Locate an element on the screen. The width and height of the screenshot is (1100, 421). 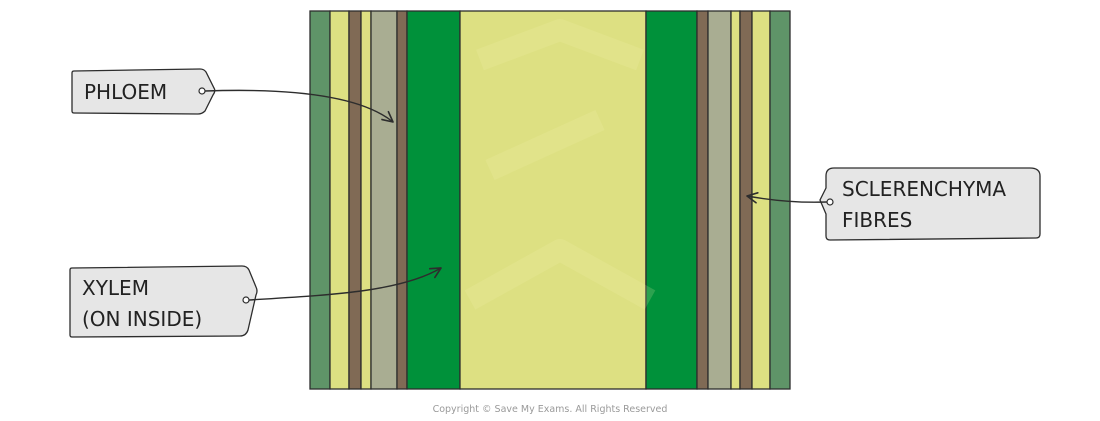
xylem-label: XYLEM (ON INSIDE) is located at coordinates (163, 301).